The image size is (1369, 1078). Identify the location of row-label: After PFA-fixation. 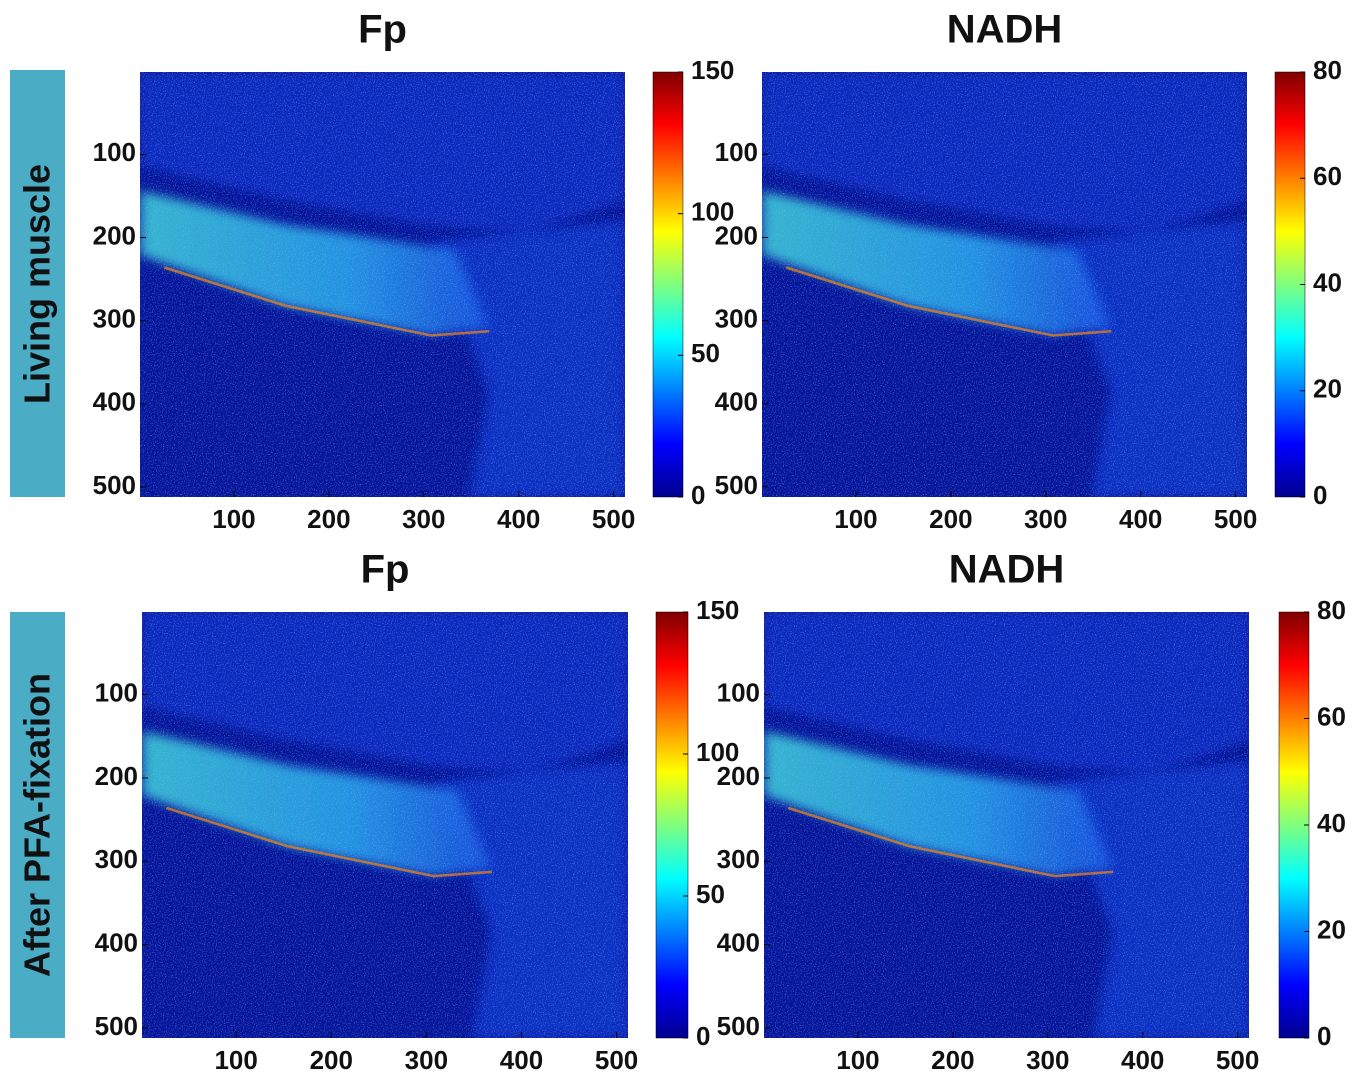
(37, 825).